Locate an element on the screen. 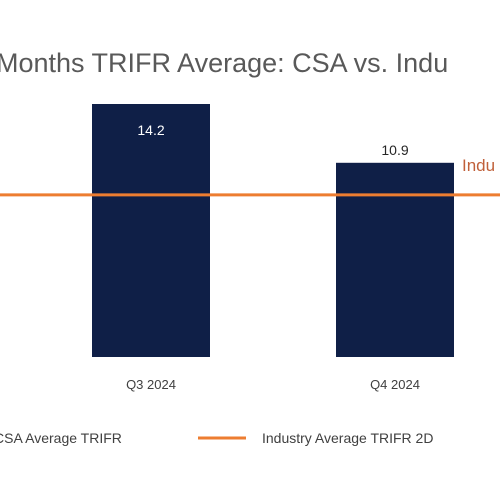 Image resolution: width=500 pixels, height=500 pixels. legend-label-csa: CSA Average TRIFR is located at coordinates (61, 438).